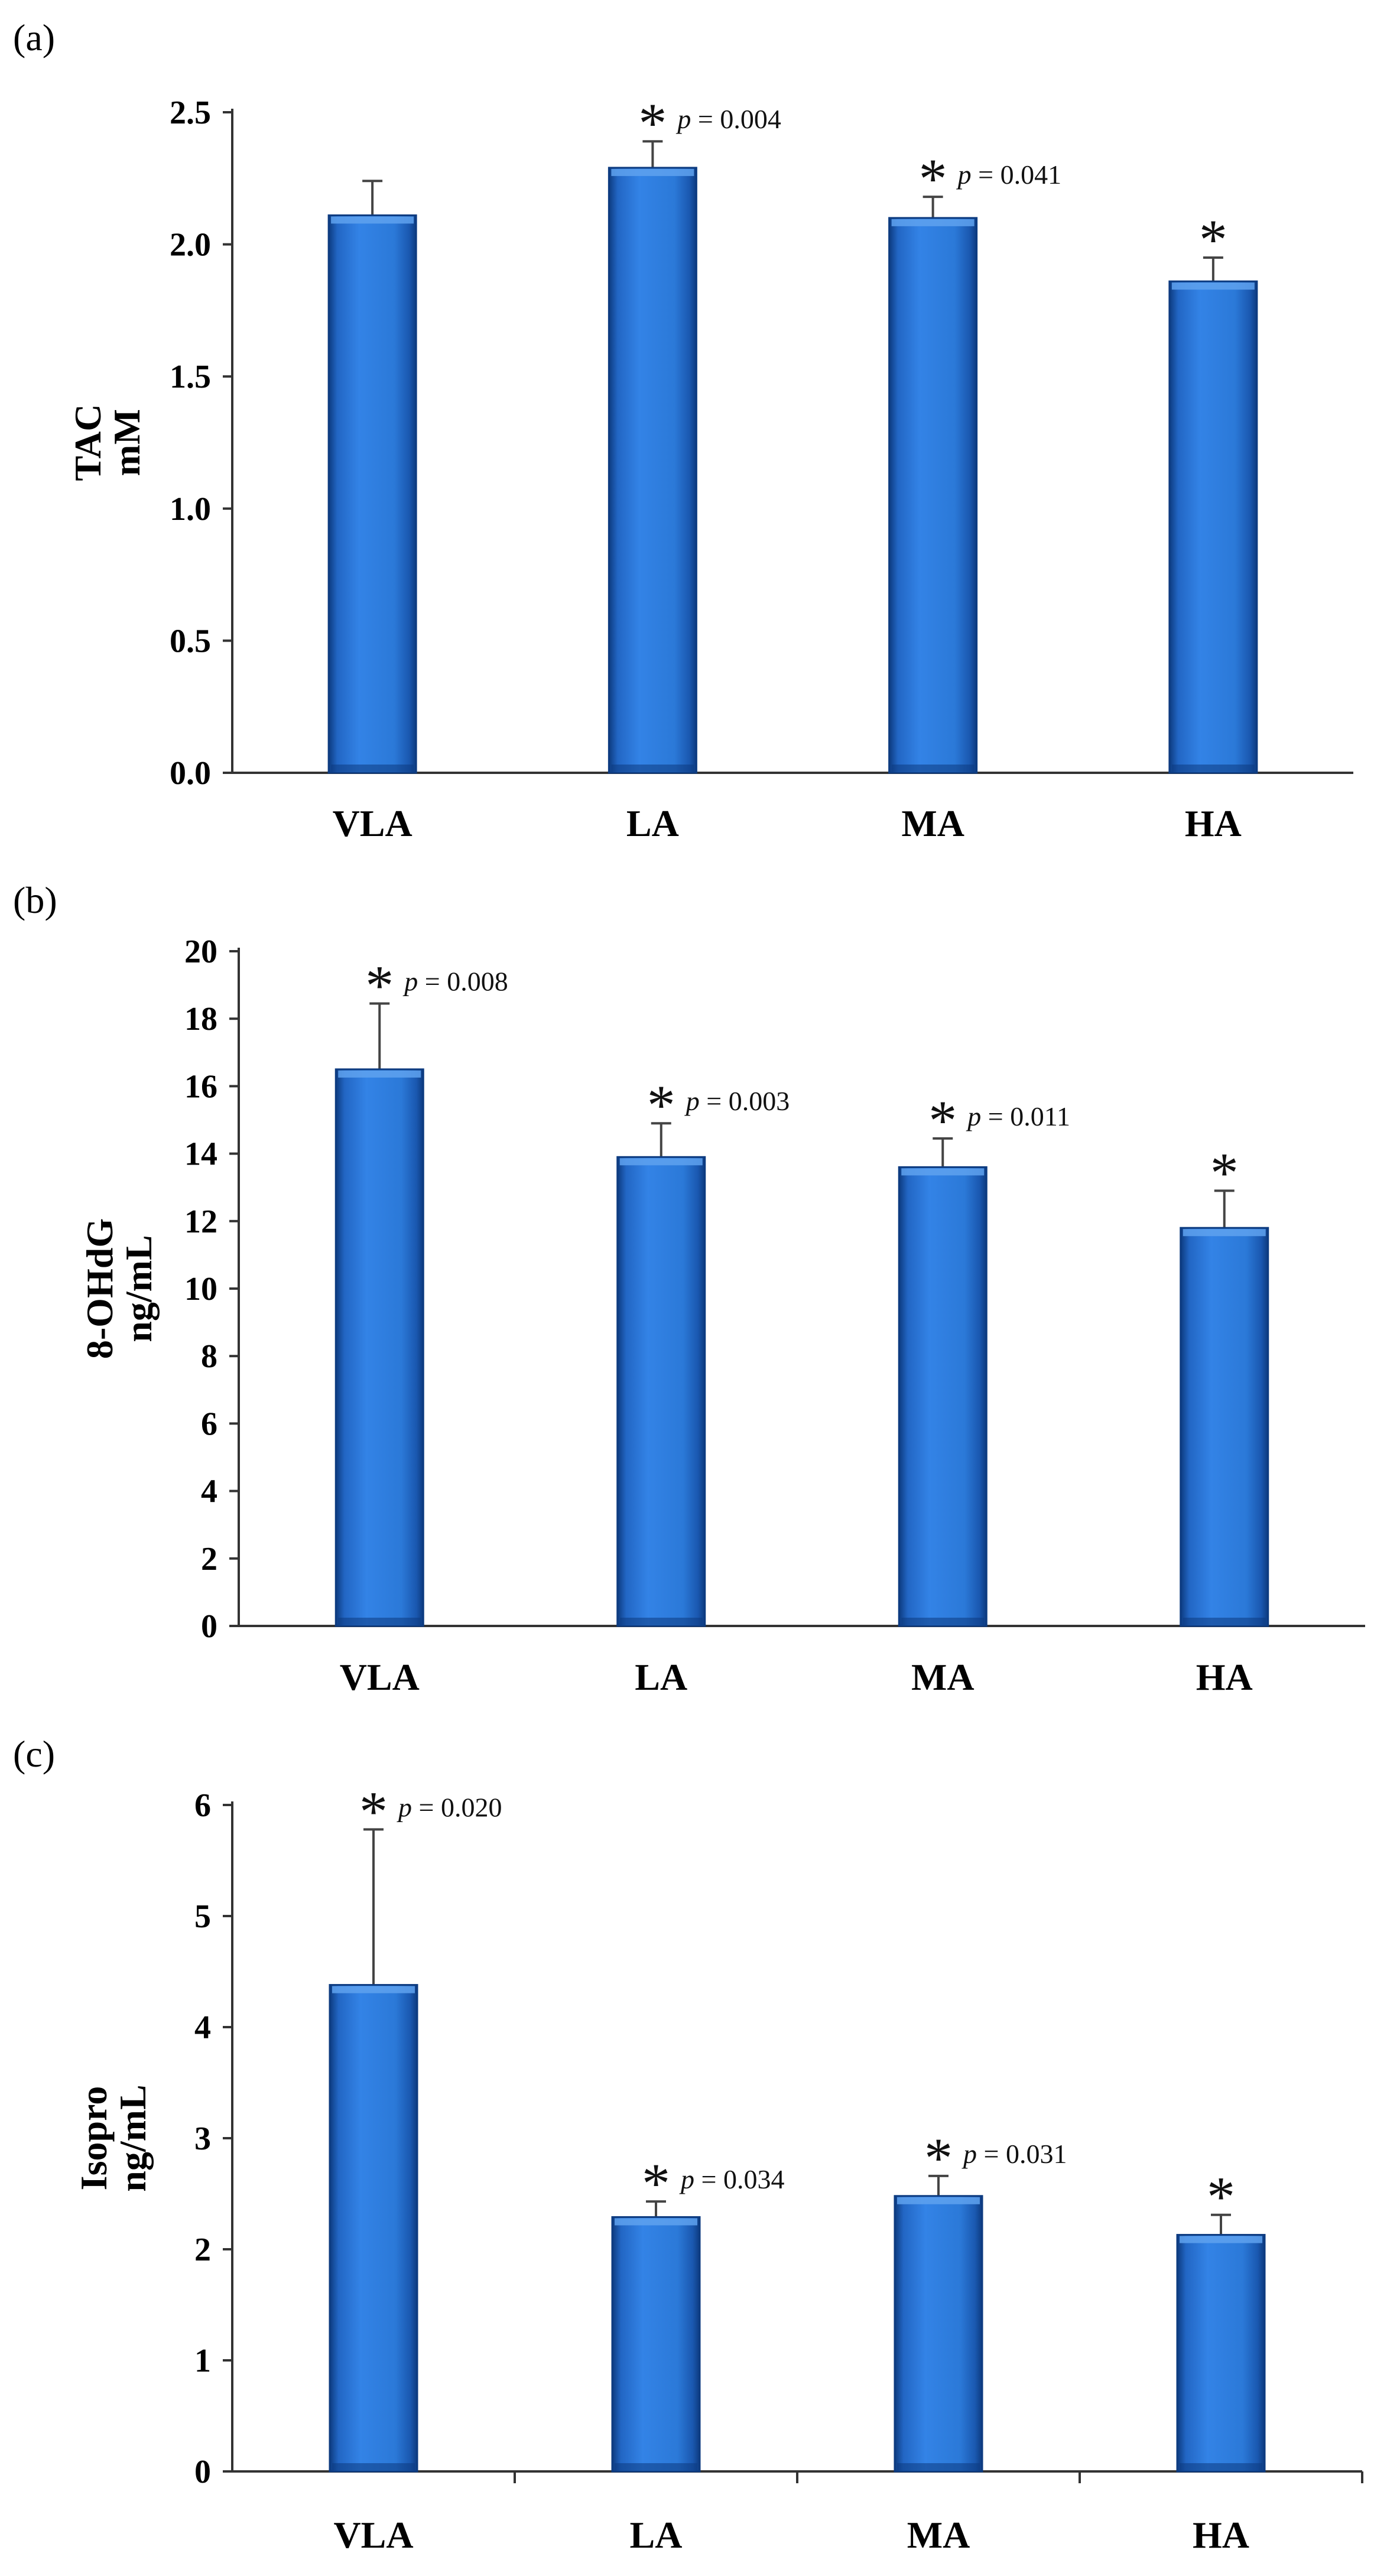 Image resolution: width=1387 pixels, height=2576 pixels. Describe the element at coordinates (202, 1916) in the screenshot. I see `y-tick-label: 5` at that location.